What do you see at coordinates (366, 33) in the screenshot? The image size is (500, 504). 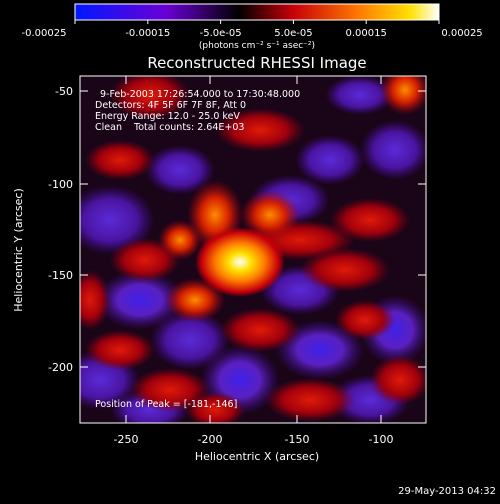 I see `colorbar-tick-label: 0.00015` at bounding box center [366, 33].